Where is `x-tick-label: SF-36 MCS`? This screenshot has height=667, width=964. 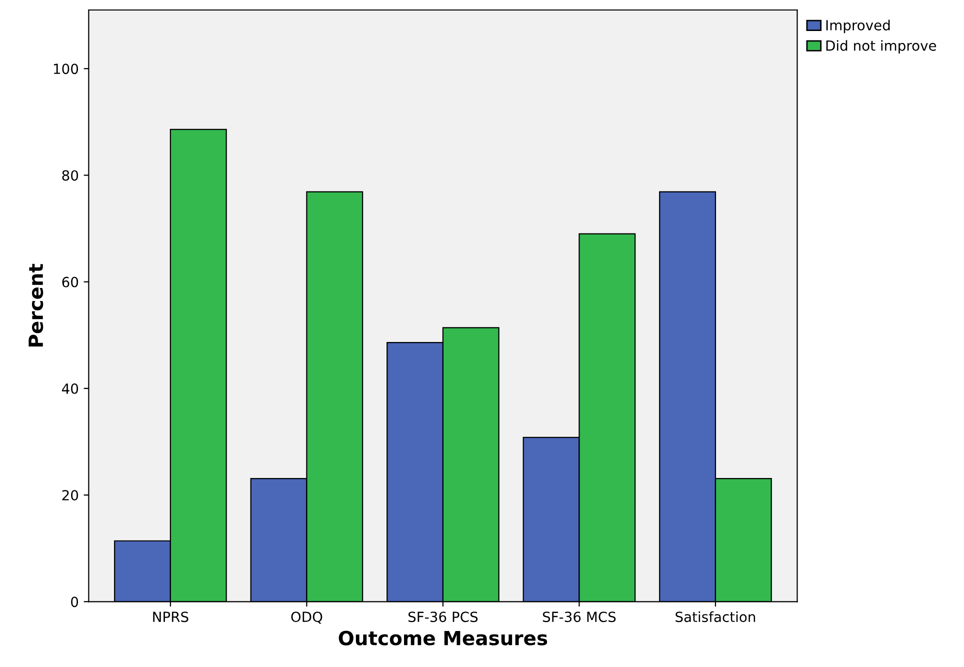
x-tick-label: SF-36 MCS is located at coordinates (579, 617).